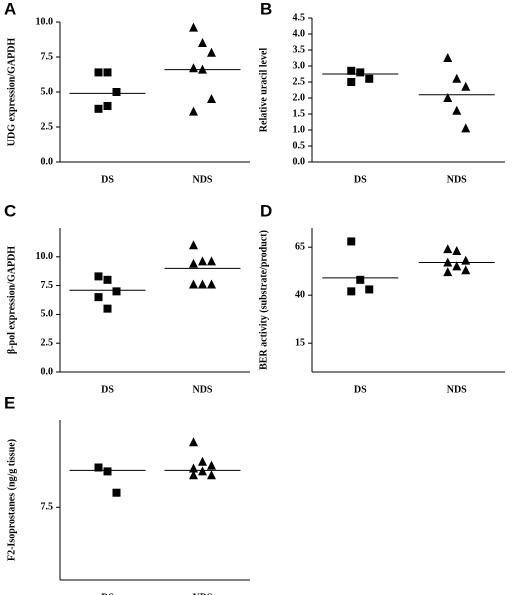 The height and width of the screenshot is (595, 520). What do you see at coordinates (11, 92) in the screenshot?
I see `y-axis-label: UDG expression/GAPDH` at bounding box center [11, 92].